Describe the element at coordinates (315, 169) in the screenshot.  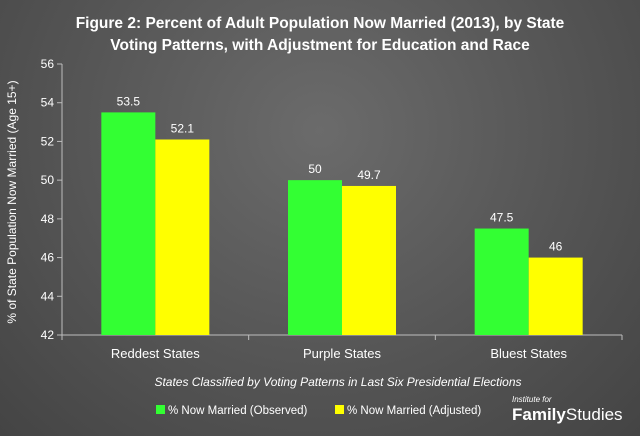
I see `data-label: 50` at that location.